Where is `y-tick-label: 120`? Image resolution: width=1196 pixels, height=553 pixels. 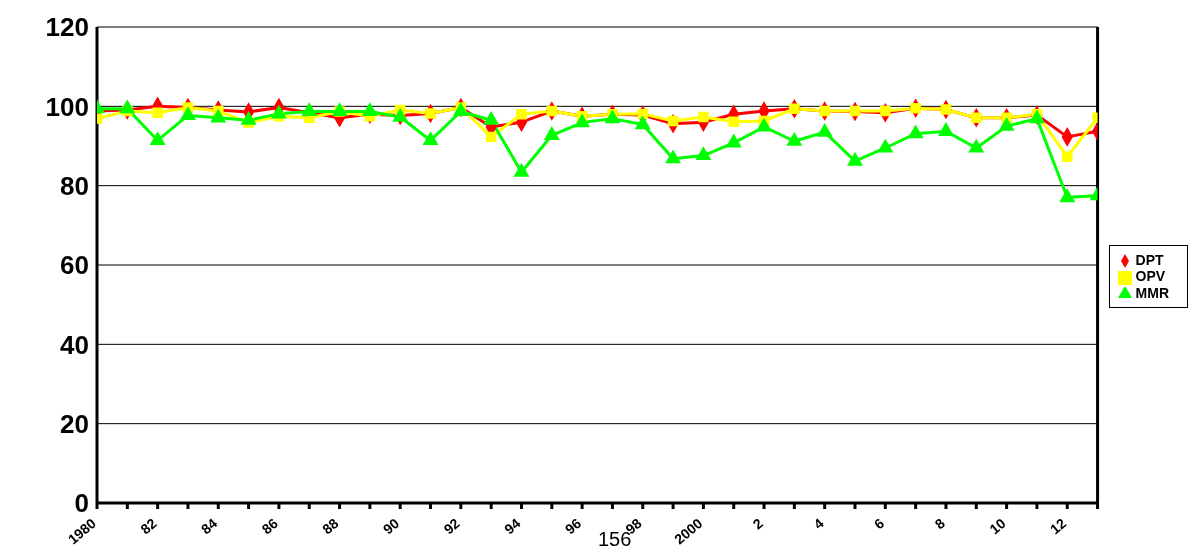 y-tick-label: 120 is located at coordinates (67, 27).